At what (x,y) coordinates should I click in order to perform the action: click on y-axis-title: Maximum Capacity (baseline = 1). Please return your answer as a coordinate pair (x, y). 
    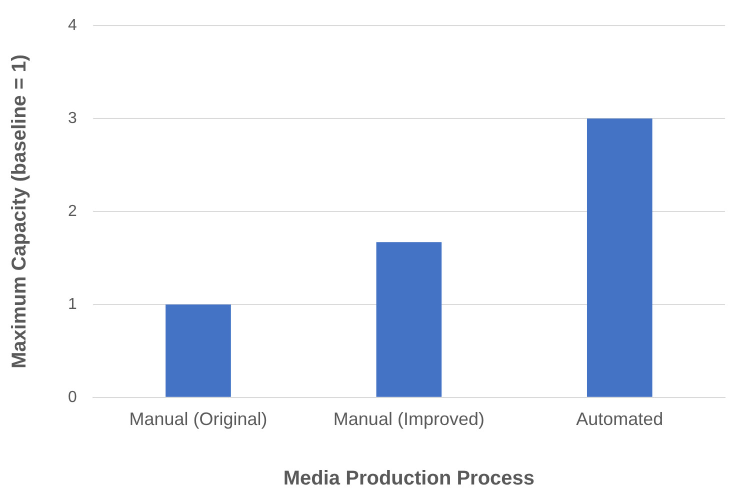
    Looking at the image, I should click on (19, 211).